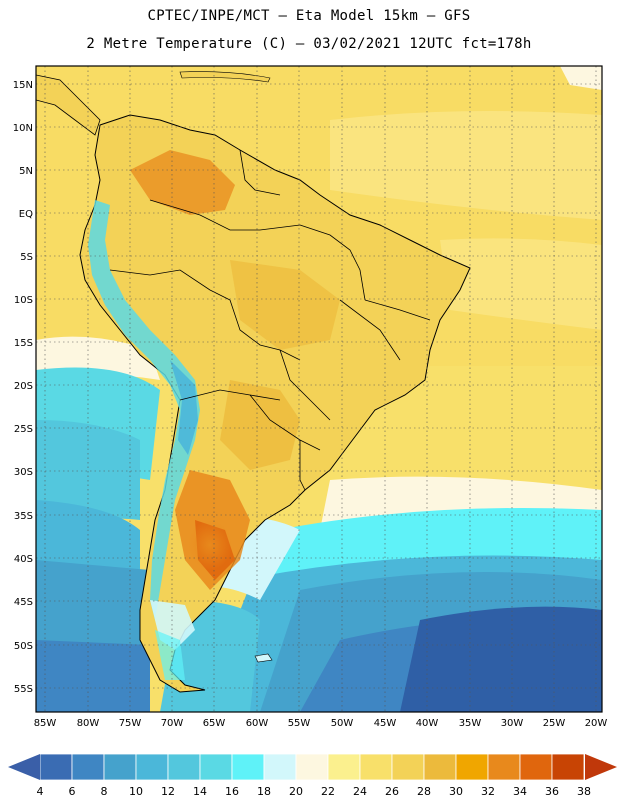 This screenshot has width=618, height=800. What do you see at coordinates (130, 723) in the screenshot?
I see `lon-label: 75W` at bounding box center [130, 723].